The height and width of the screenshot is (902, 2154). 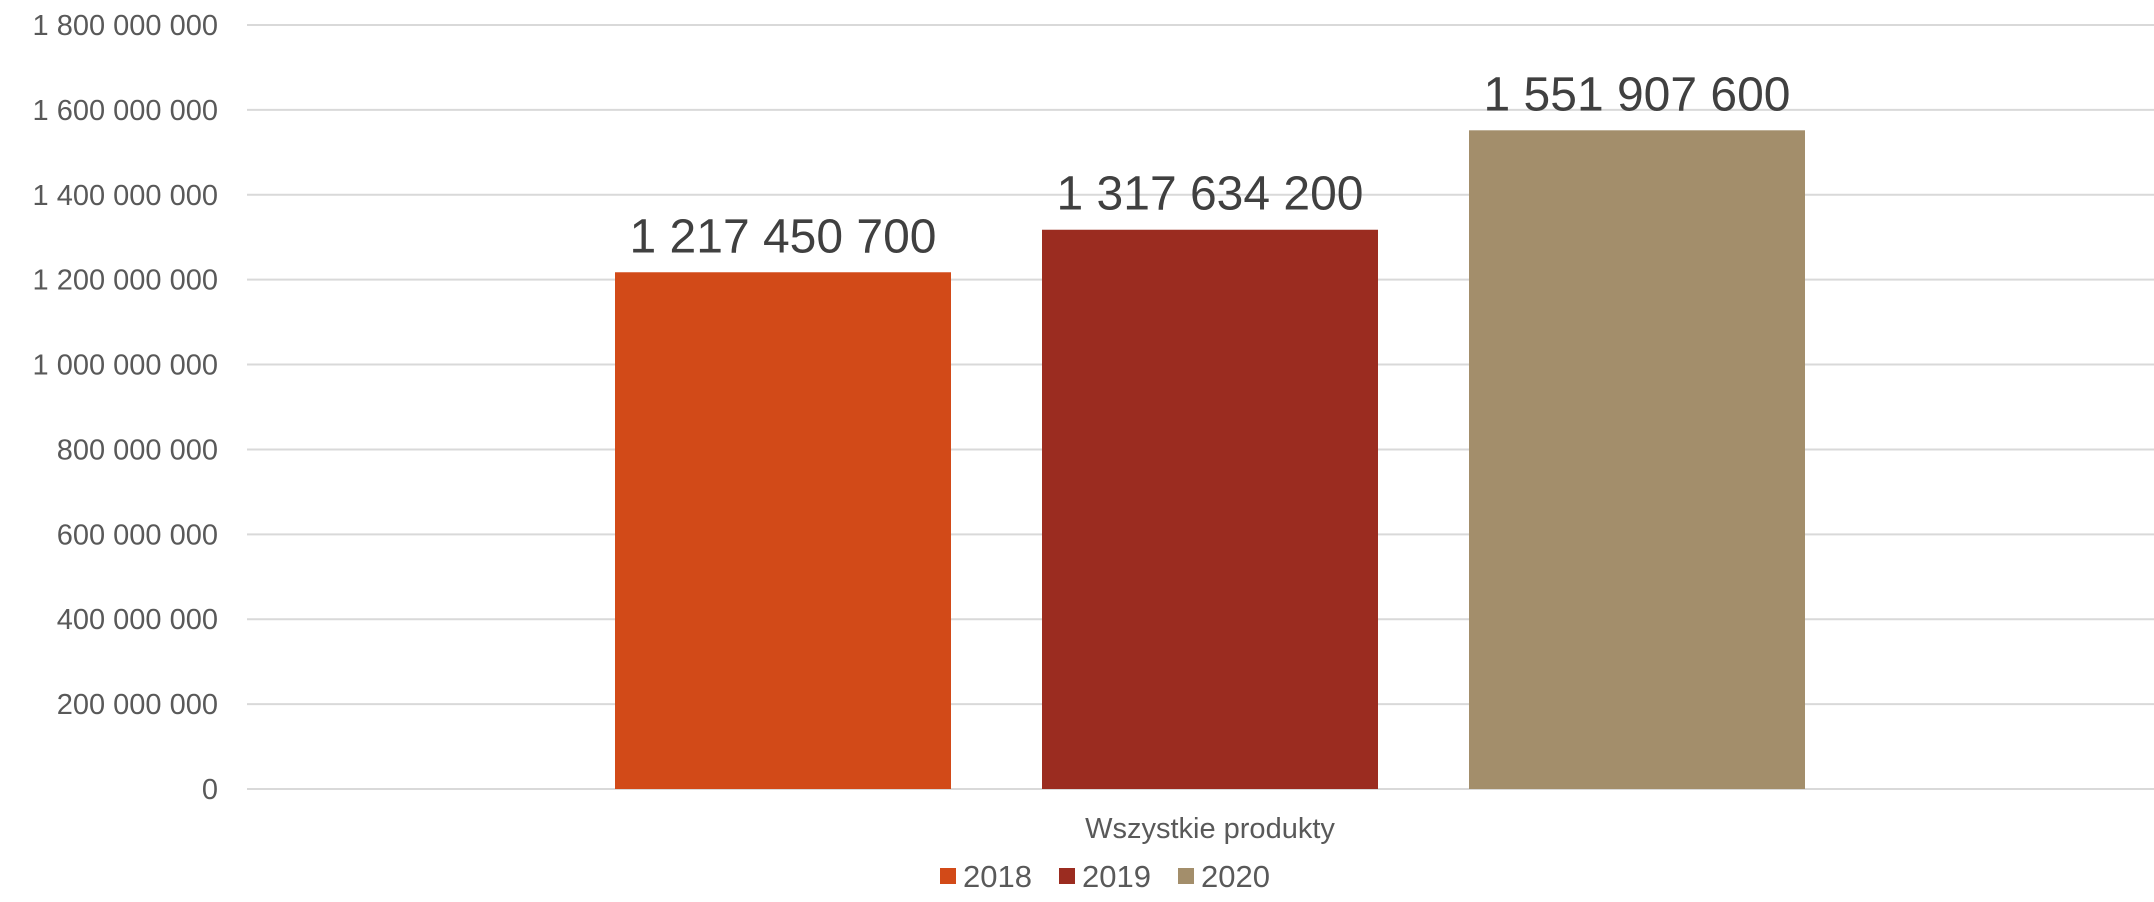 I want to click on category-label: Wszystkie produkty, so click(x=1210, y=829).